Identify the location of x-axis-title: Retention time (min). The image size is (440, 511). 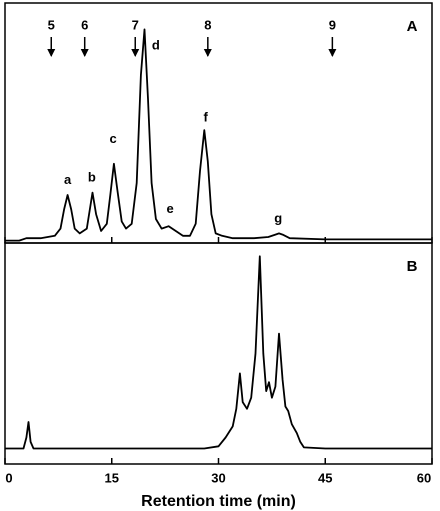
(218, 501).